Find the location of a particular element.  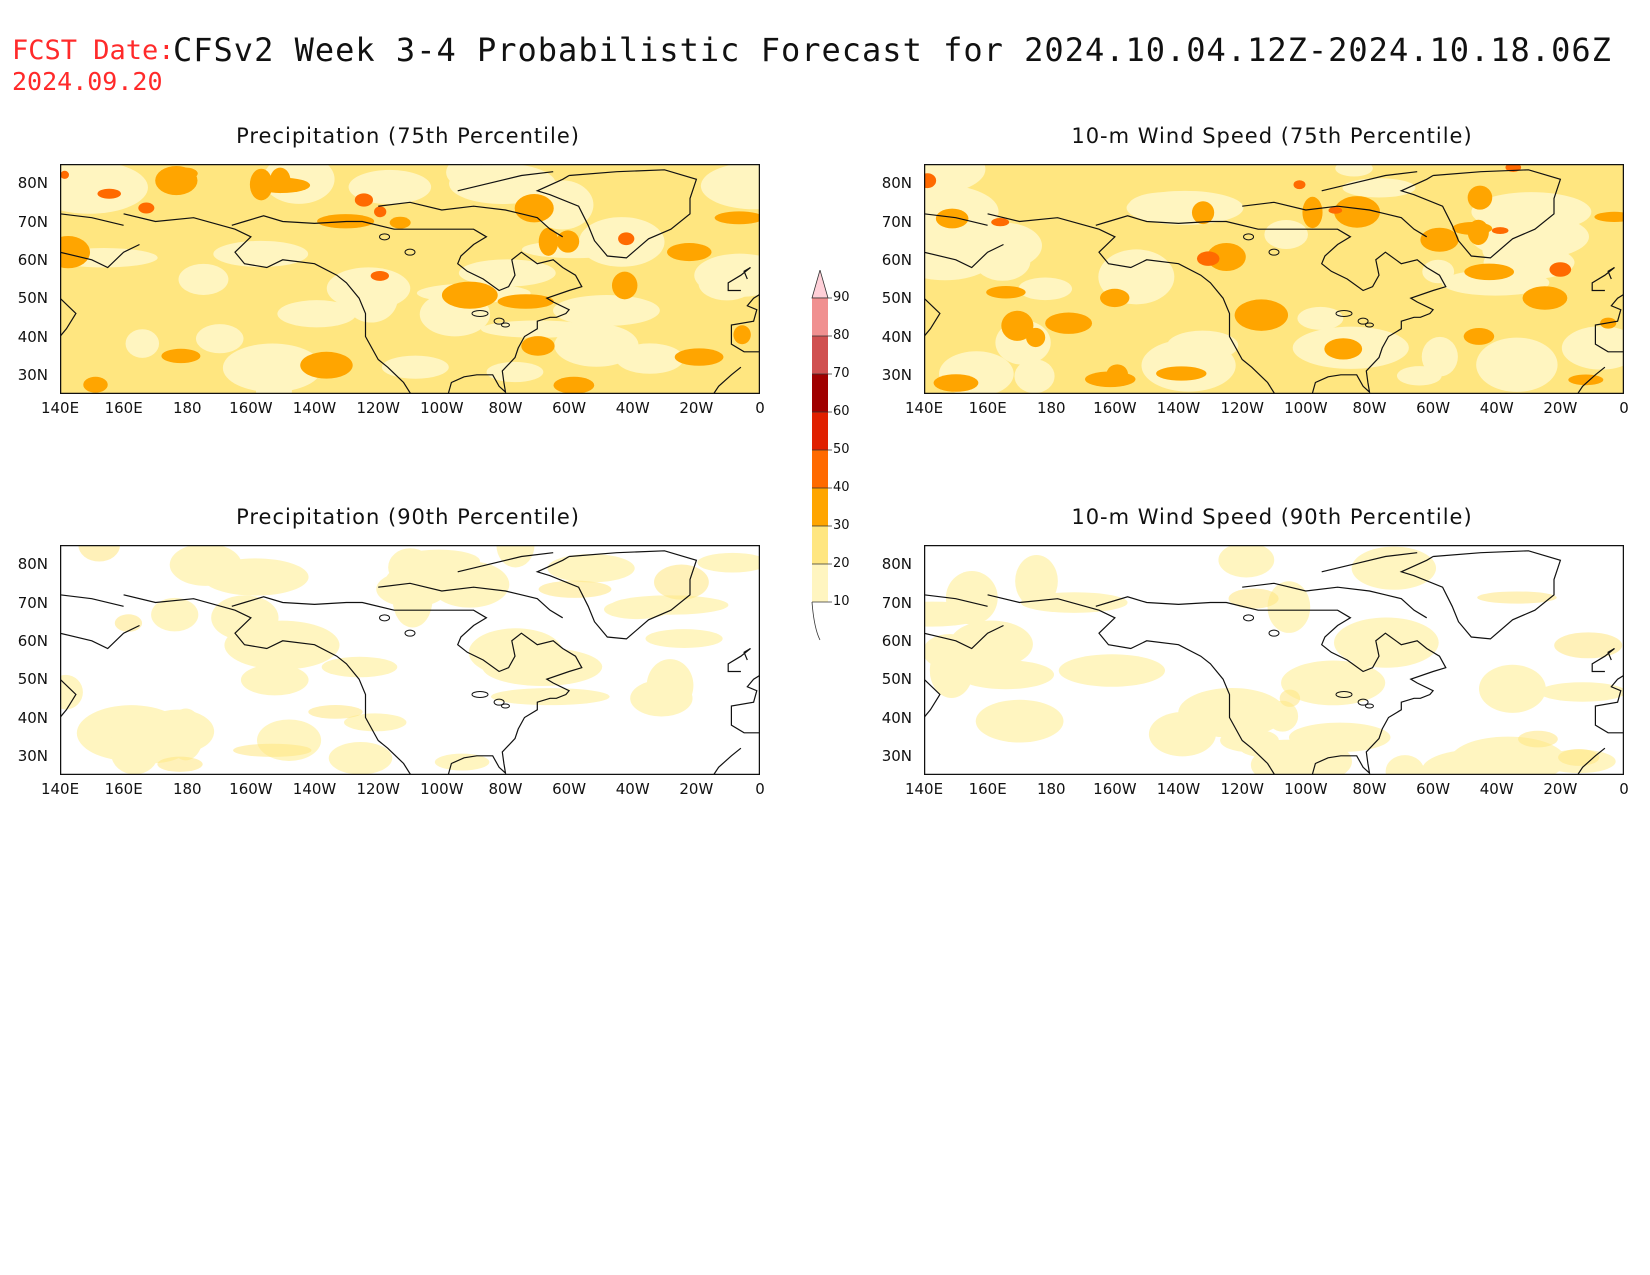

lon-label: 120W is located at coordinates (1242, 789).